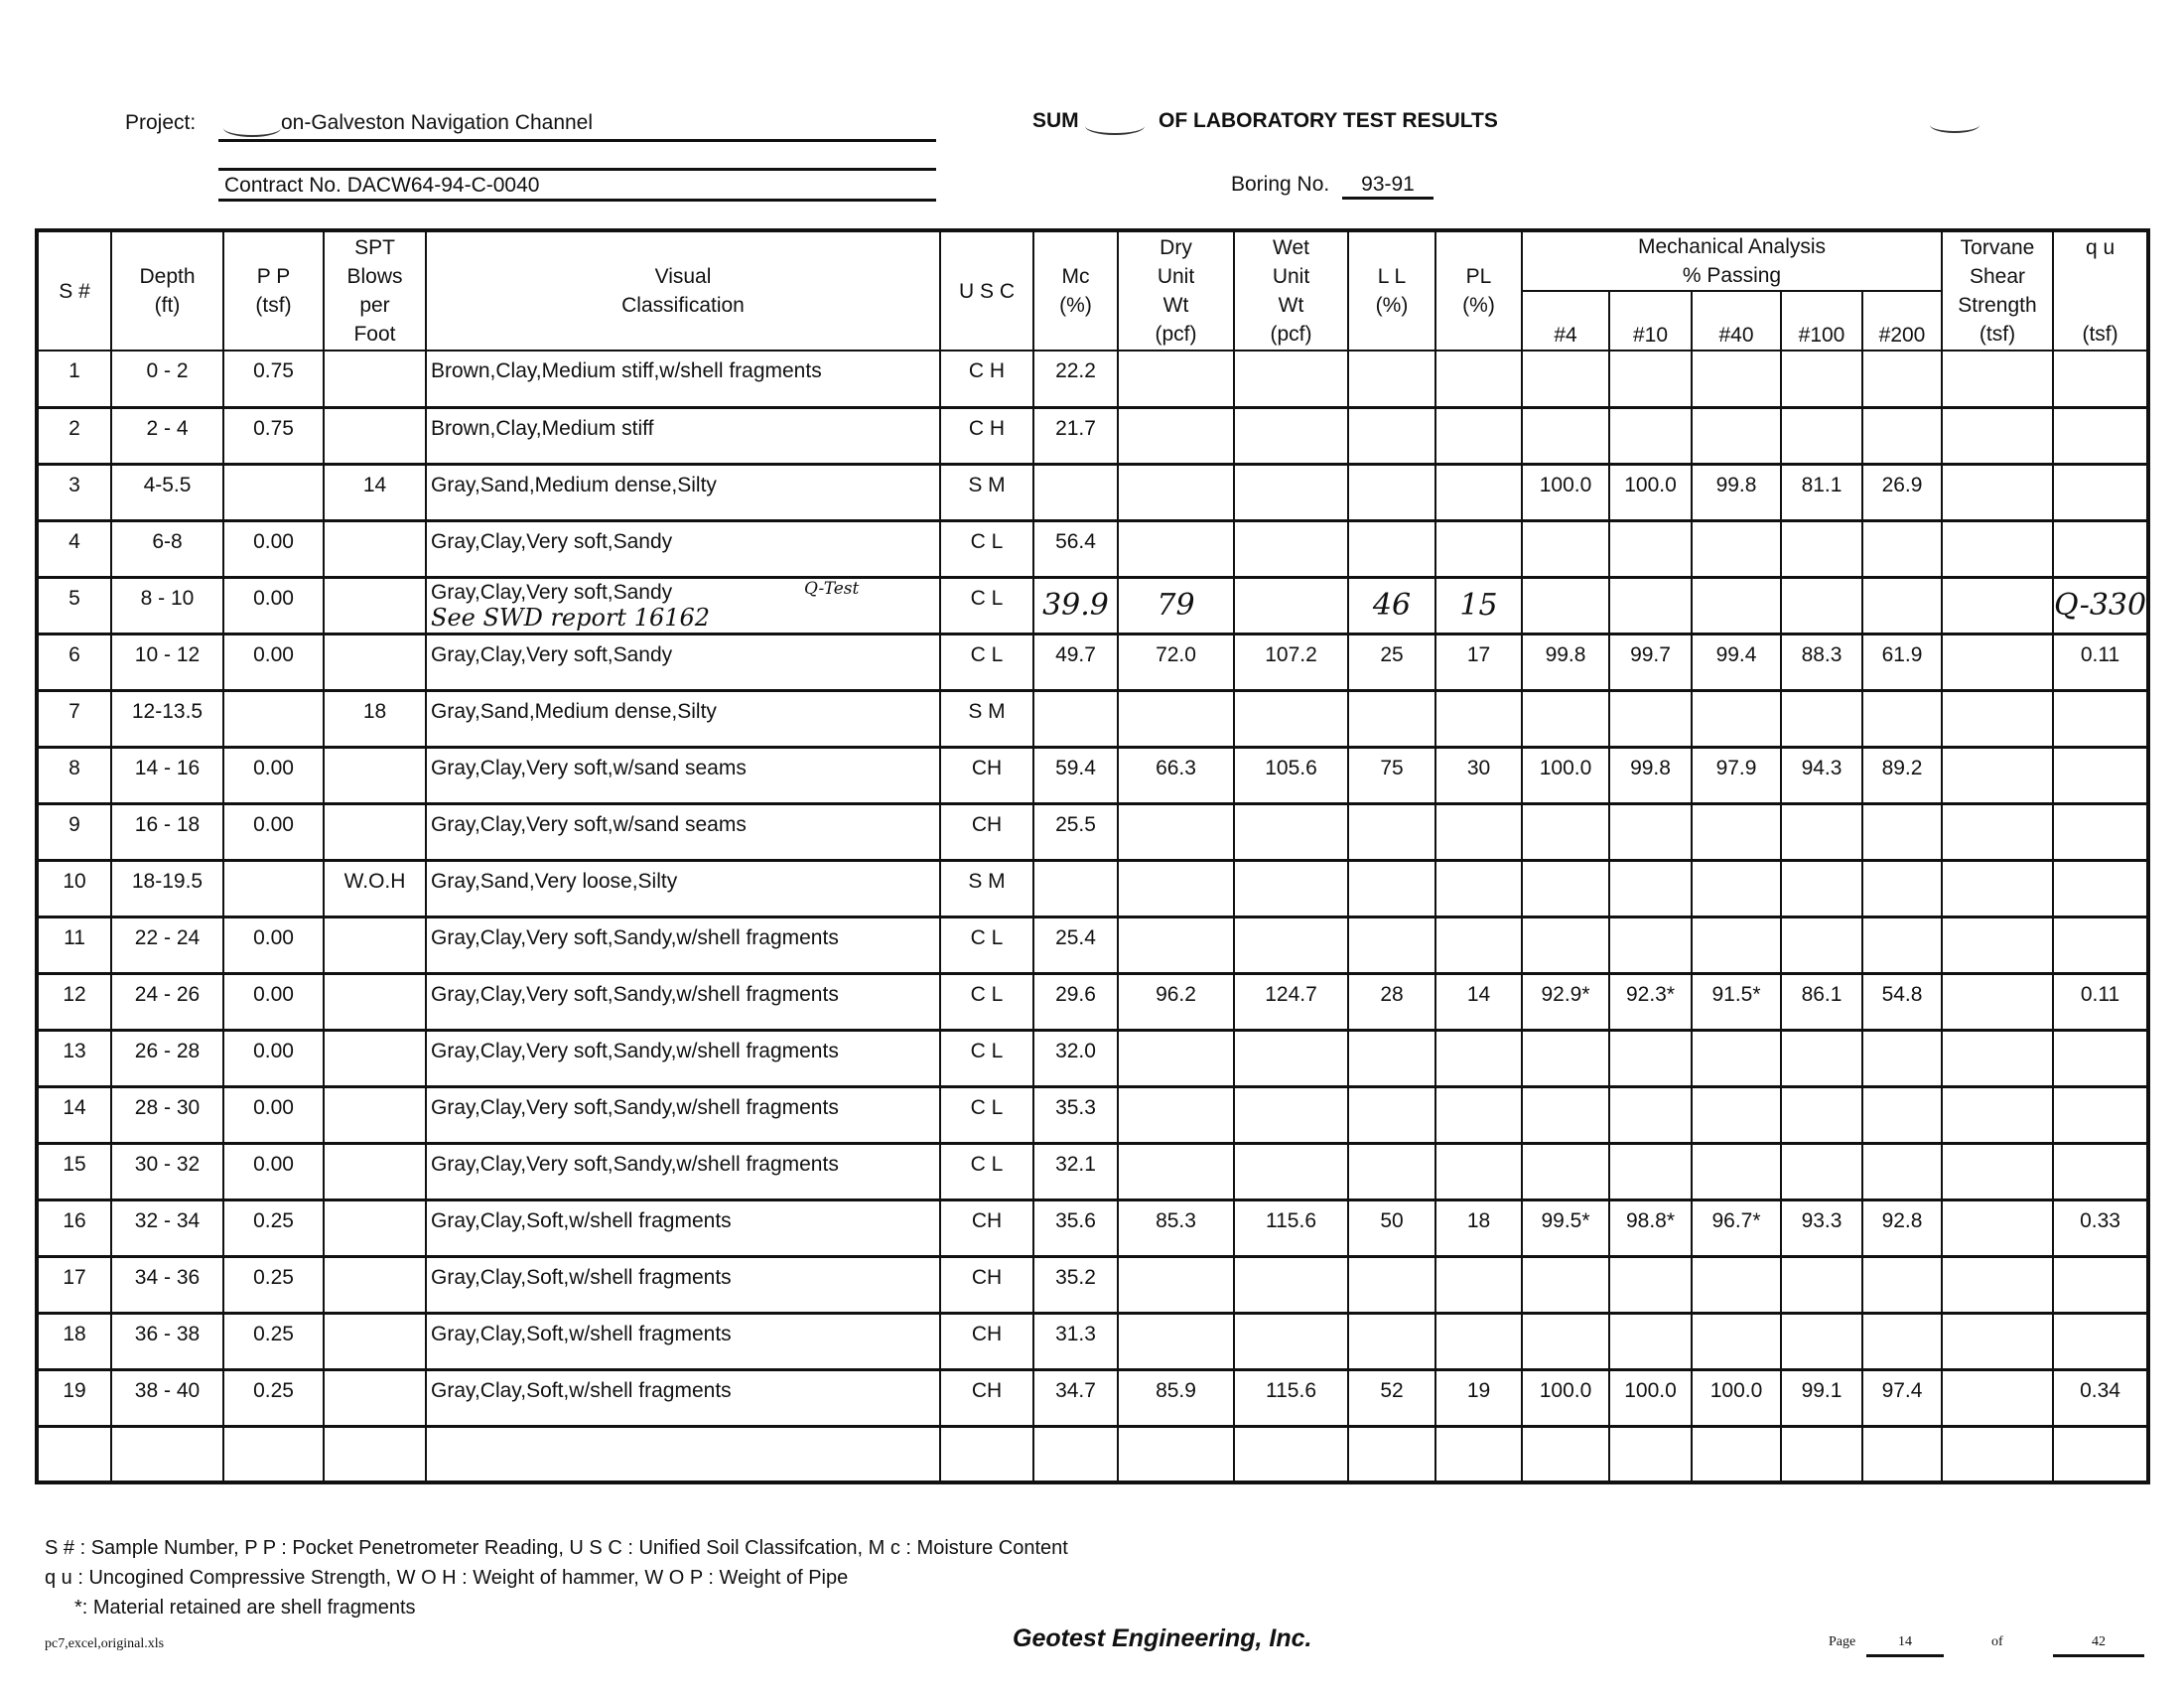  What do you see at coordinates (1821, 662) in the screenshot?
I see `cell-sieve-100: 88.3` at bounding box center [1821, 662].